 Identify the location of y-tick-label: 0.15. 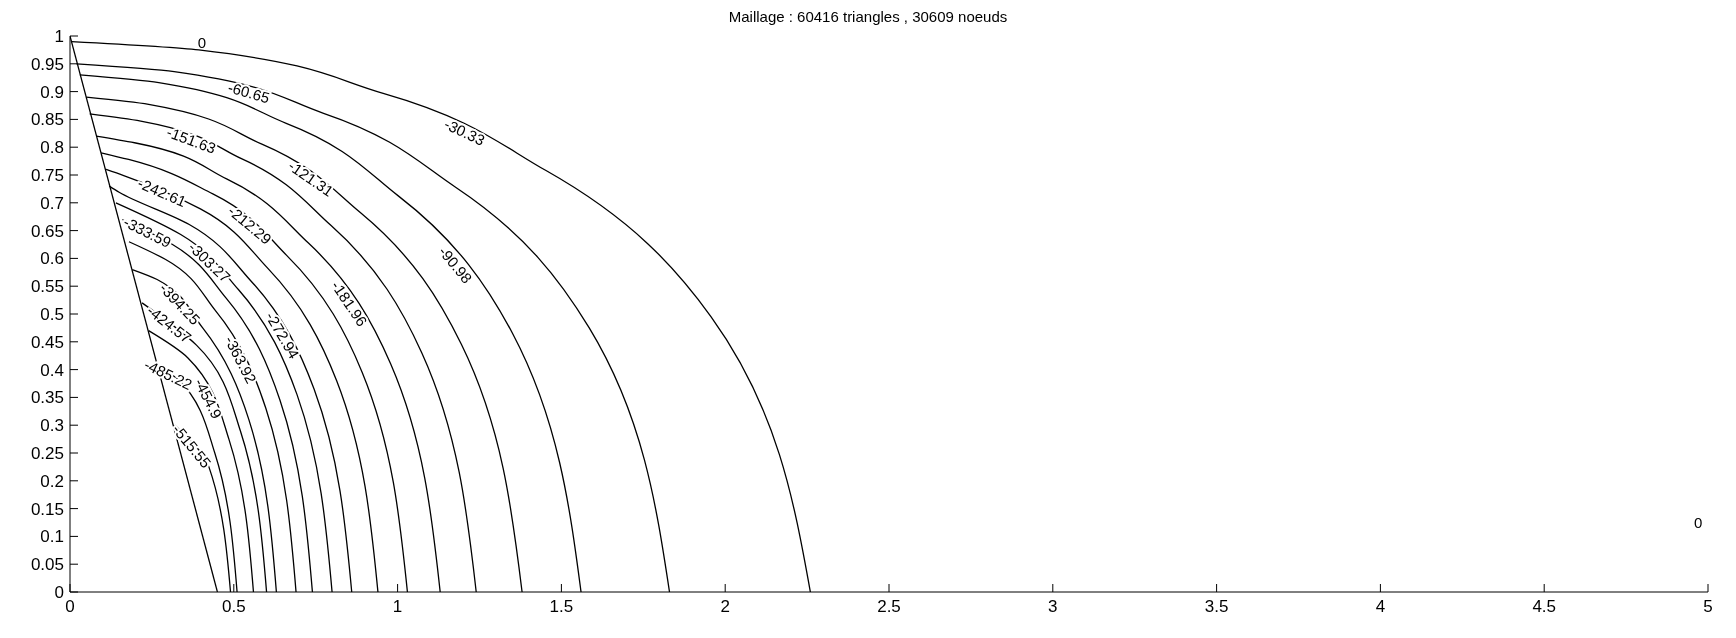
(47, 509).